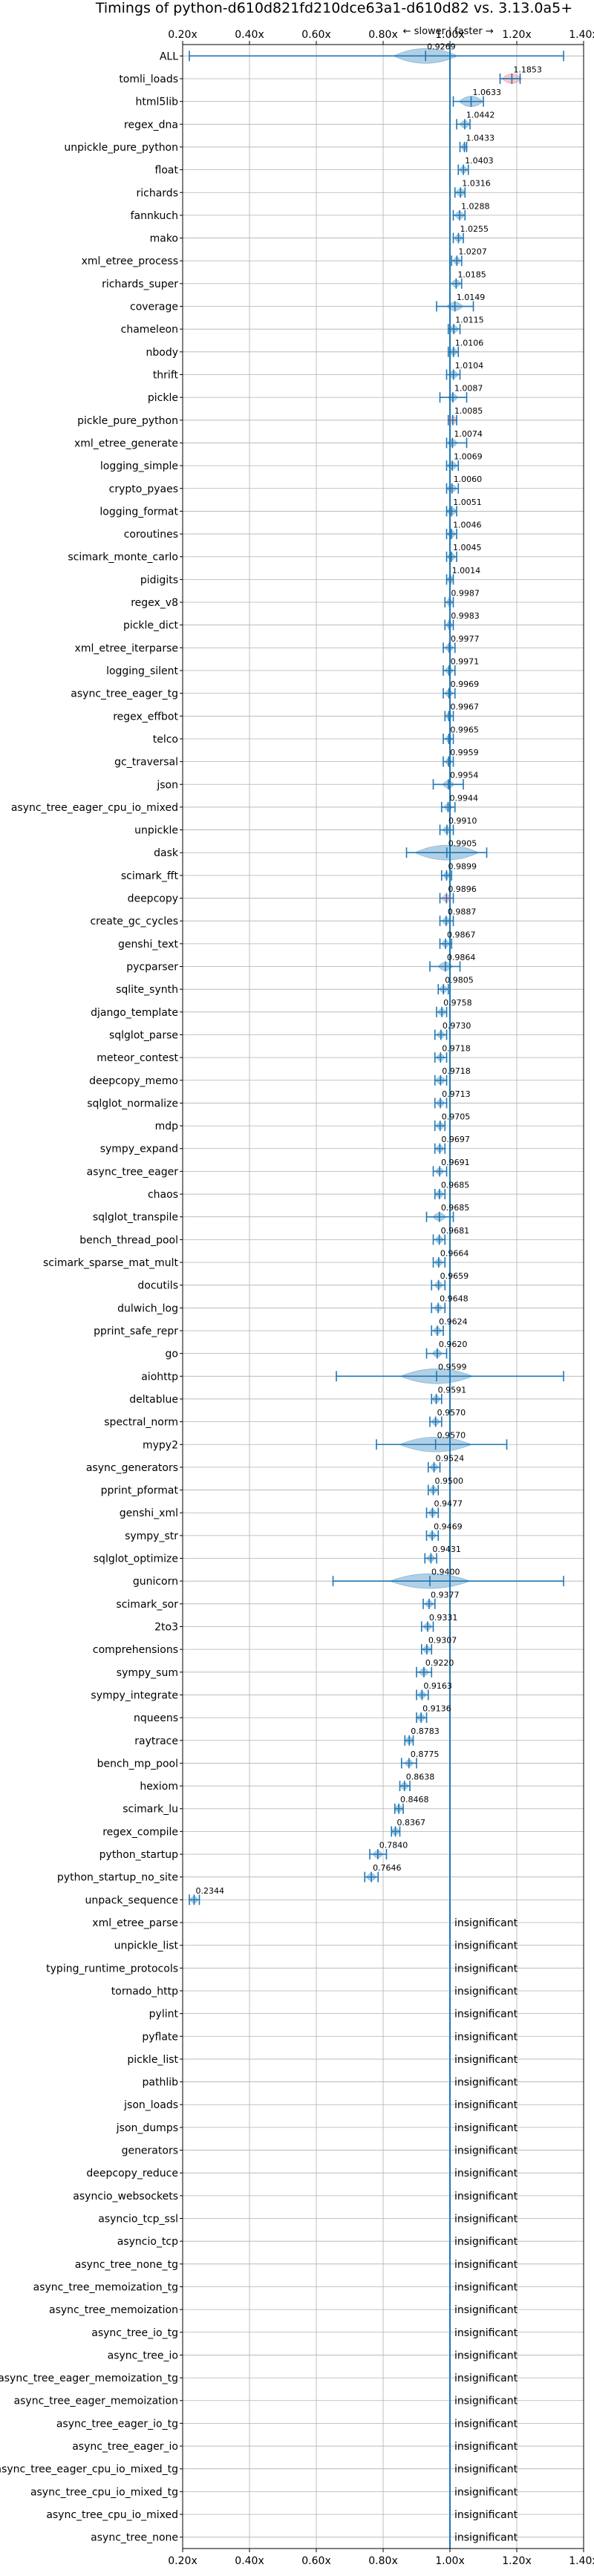 This screenshot has width=594, height=2576. What do you see at coordinates (135, 1923) in the screenshot?
I see `benchmark-label: xml_etree_parse` at bounding box center [135, 1923].